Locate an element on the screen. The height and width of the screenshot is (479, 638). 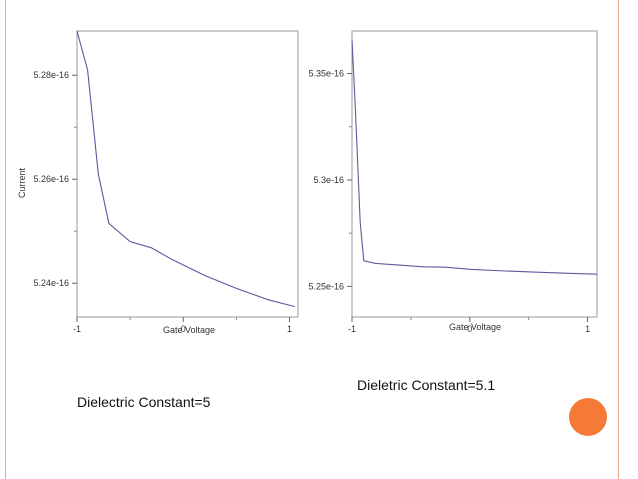
y-tick-label: 5.3e-16 is located at coordinates (328, 180).